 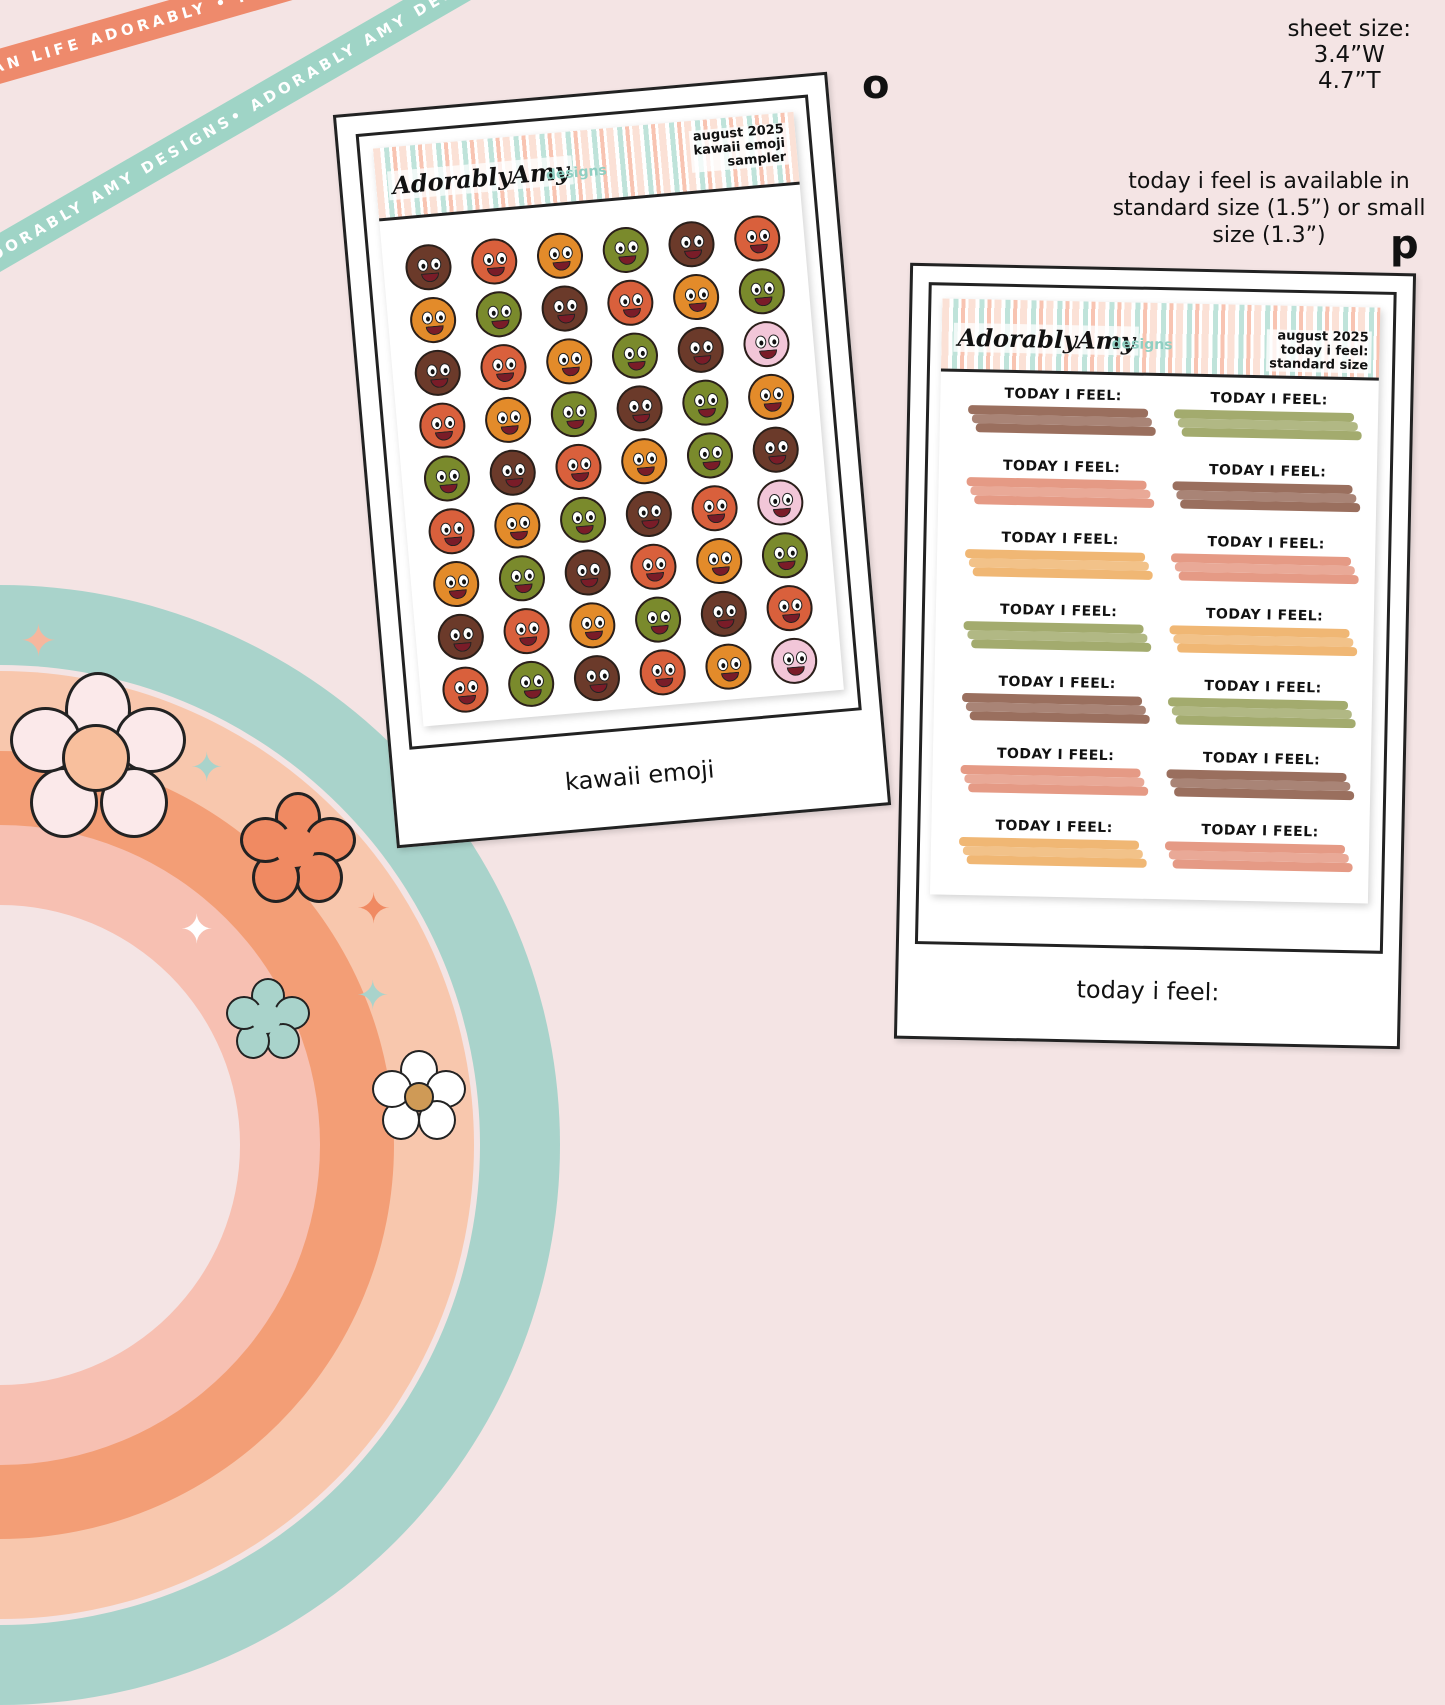 I want to click on today-i-feel-grid: TODAY I FEEL: TODAY I FEEL, so click(x=1155, y=600).